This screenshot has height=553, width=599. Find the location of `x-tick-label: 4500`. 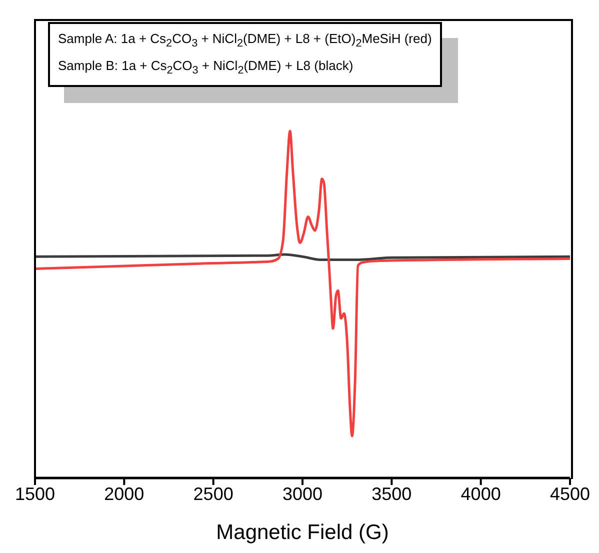

x-tick-label: 4500 is located at coordinates (570, 494).